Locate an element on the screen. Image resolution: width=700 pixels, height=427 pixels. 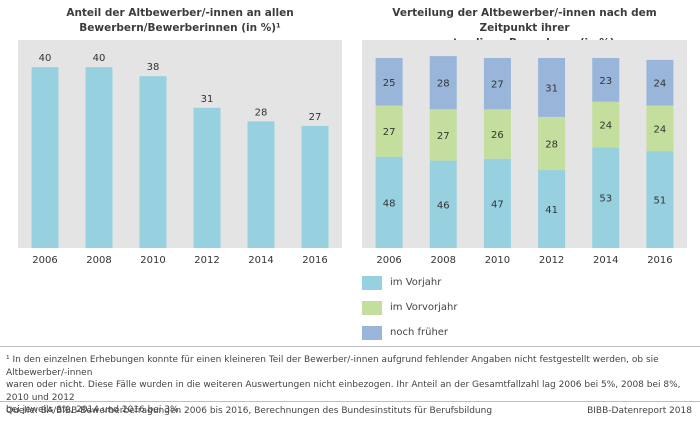
bar-label-frueher-2006: 25 is located at coordinates (389, 83).